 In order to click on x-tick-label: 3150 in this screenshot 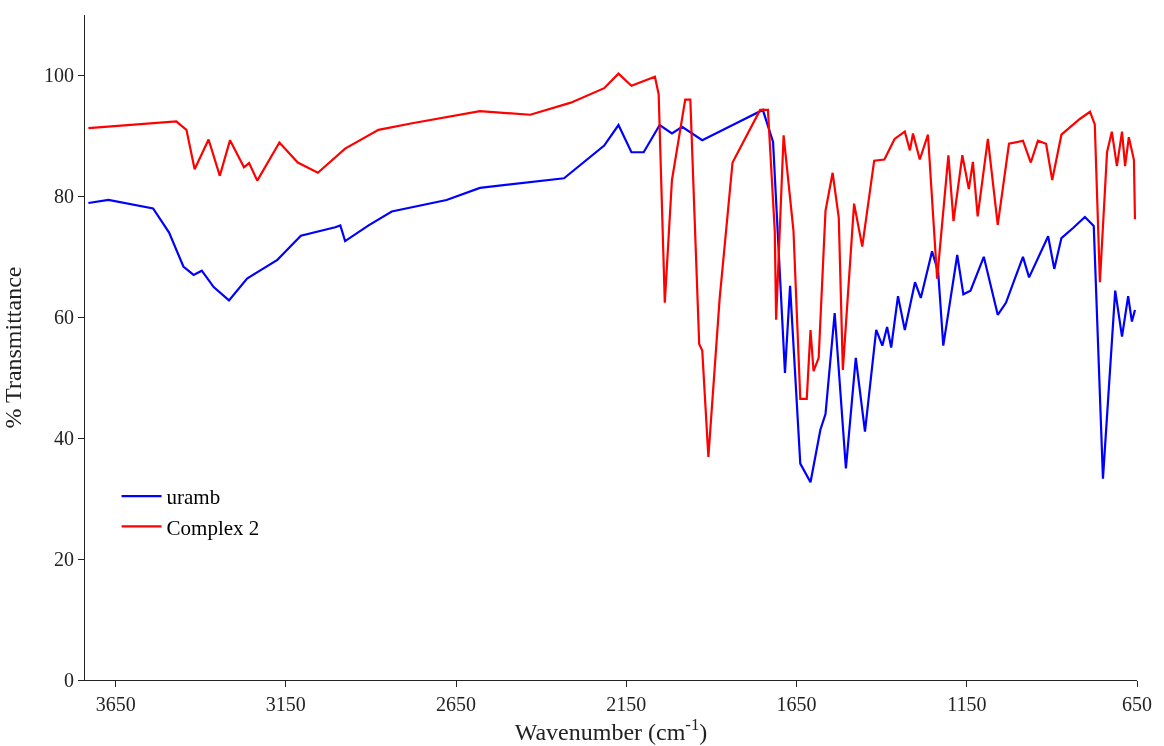, I will do `click(285, 704)`.